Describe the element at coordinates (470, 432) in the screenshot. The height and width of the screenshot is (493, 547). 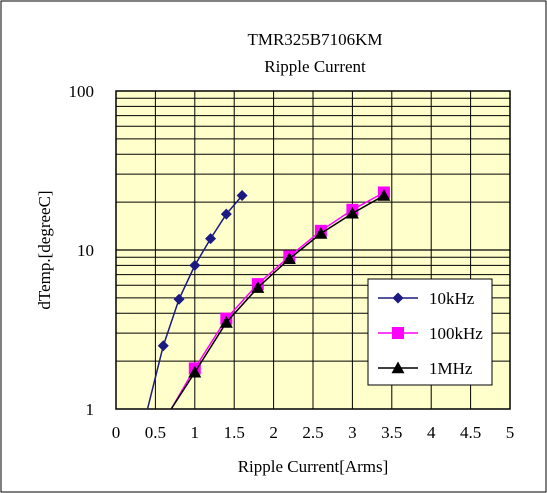
I see `x-tick-label: 4.5` at that location.